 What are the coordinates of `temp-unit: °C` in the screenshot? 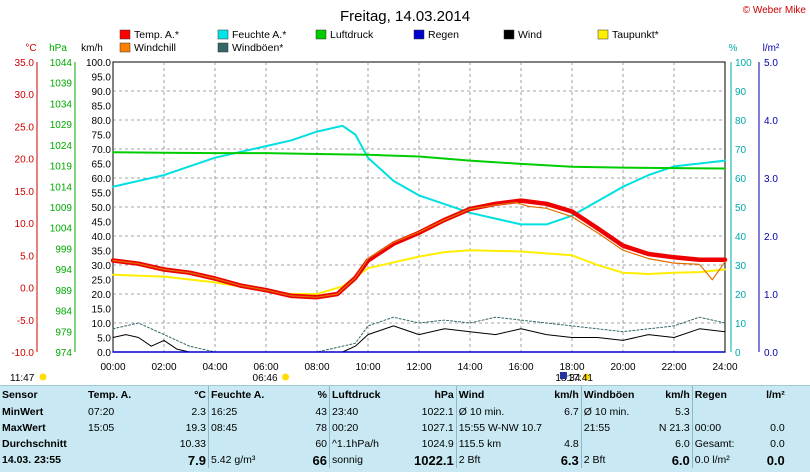 It's located at (30, 48).